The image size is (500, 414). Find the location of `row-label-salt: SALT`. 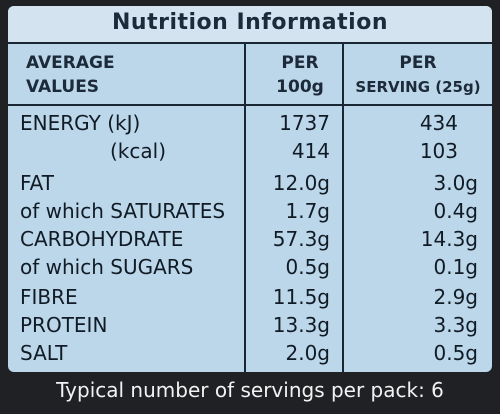

row-label-salt: SALT is located at coordinates (44, 353).